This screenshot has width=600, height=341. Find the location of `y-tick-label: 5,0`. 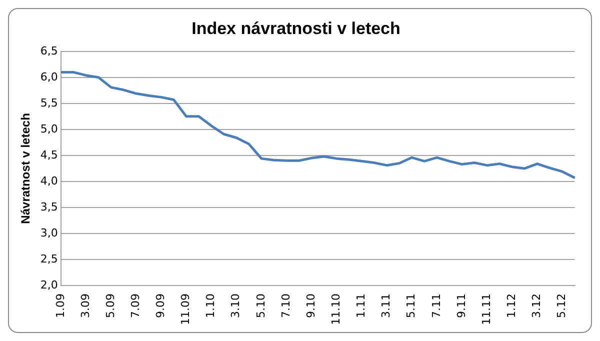

y-tick-label: 5,0 is located at coordinates (49, 129).